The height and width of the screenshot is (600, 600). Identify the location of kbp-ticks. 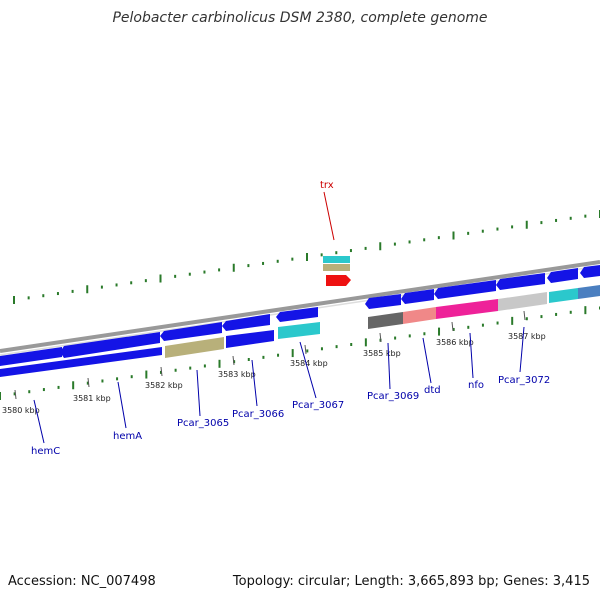
(270, 355).